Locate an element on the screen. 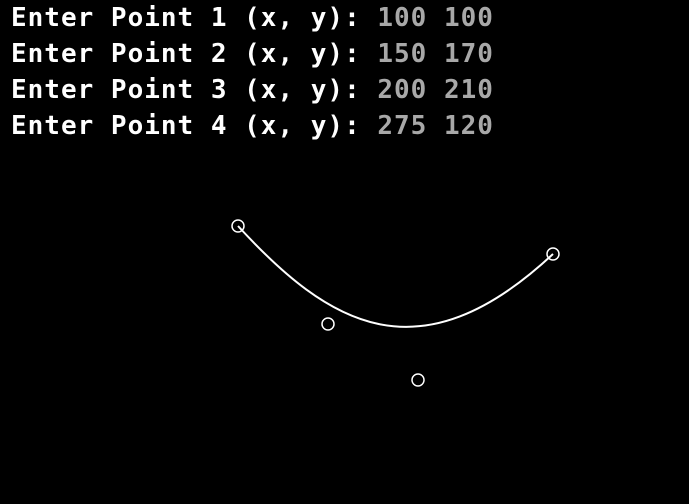 Image resolution: width=689 pixels, height=504 pixels. input-x-value: 150 is located at coordinates (402, 54).